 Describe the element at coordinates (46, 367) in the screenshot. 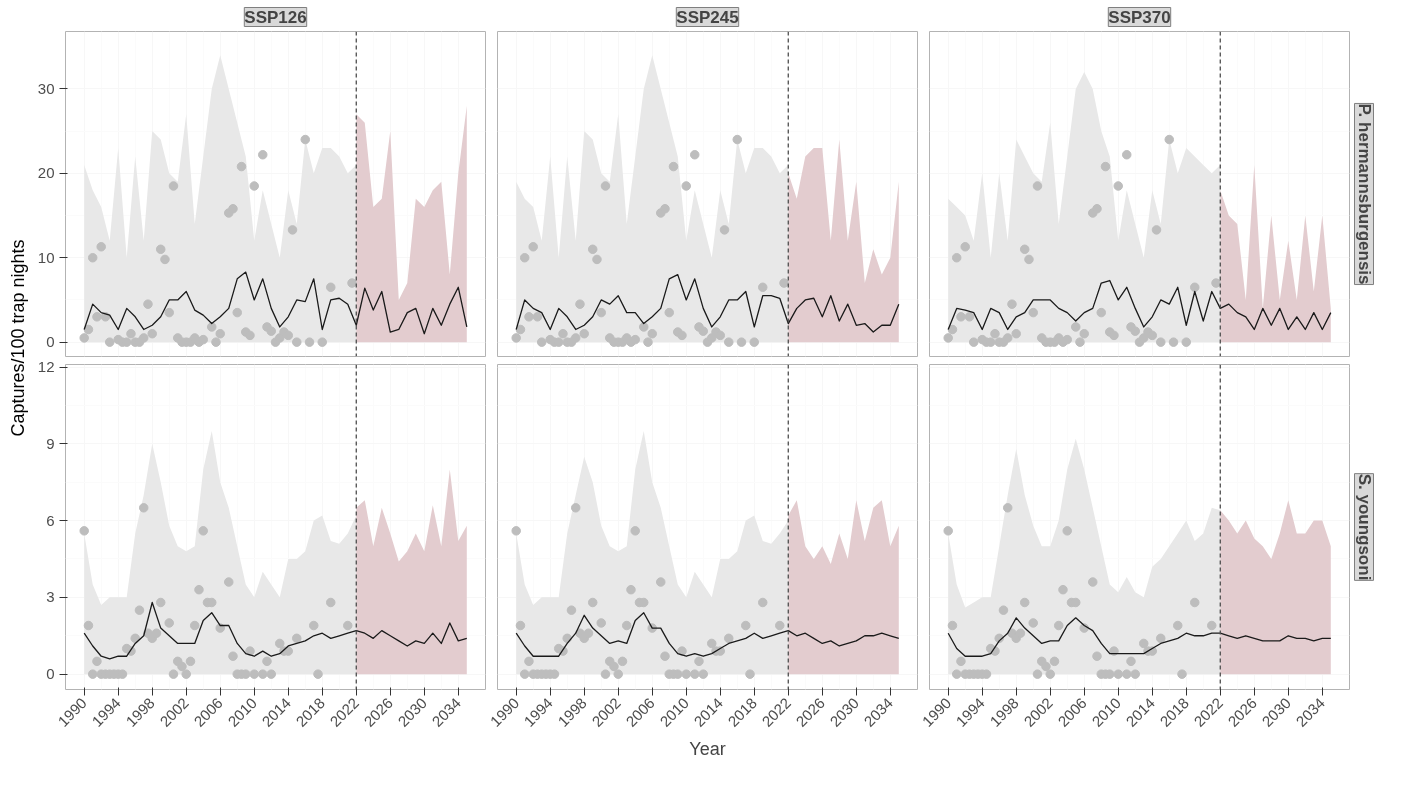

I see `y-tick-label: 12` at that location.